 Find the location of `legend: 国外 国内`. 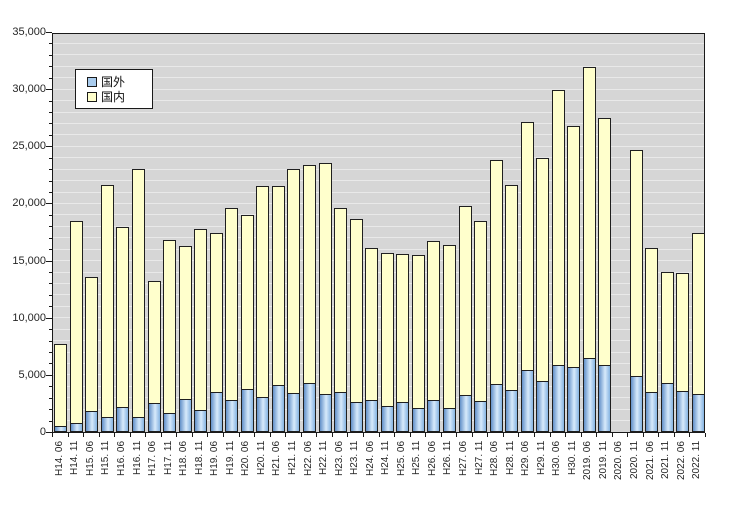

legend: 国外 国内 is located at coordinates (114, 89).